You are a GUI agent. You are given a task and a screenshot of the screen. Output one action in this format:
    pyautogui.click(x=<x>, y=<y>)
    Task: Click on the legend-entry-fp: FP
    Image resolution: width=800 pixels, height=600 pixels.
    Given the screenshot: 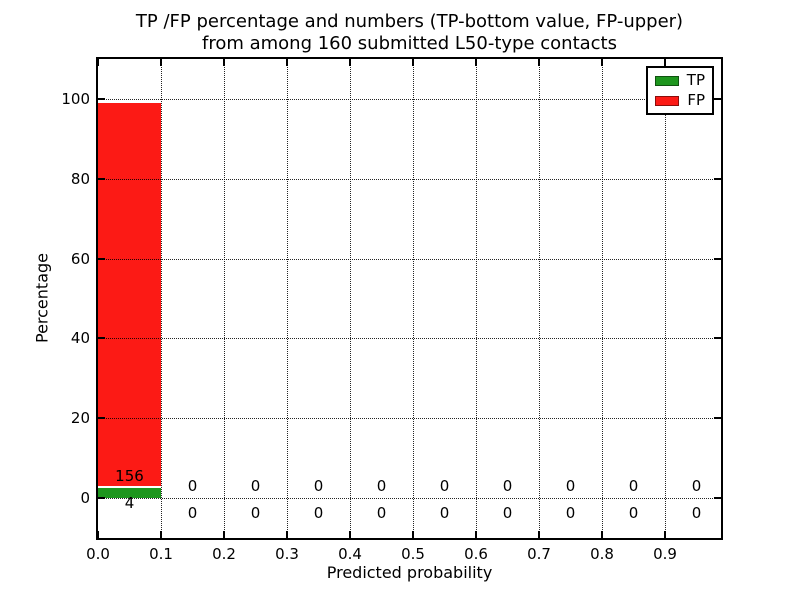 What is the action you would take?
    pyautogui.click(x=680, y=100)
    